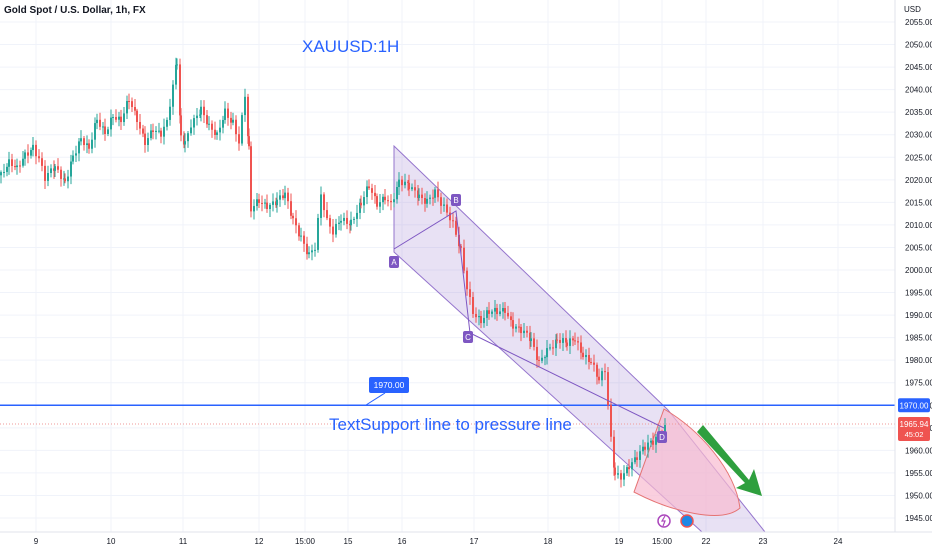 Image resolution: width=932 pixels, height=550 pixels. Describe the element at coordinates (75, 10) in the screenshot. I see `symbol-label: Gold Spot / U.S. Dollar, 1h, FX` at that location.